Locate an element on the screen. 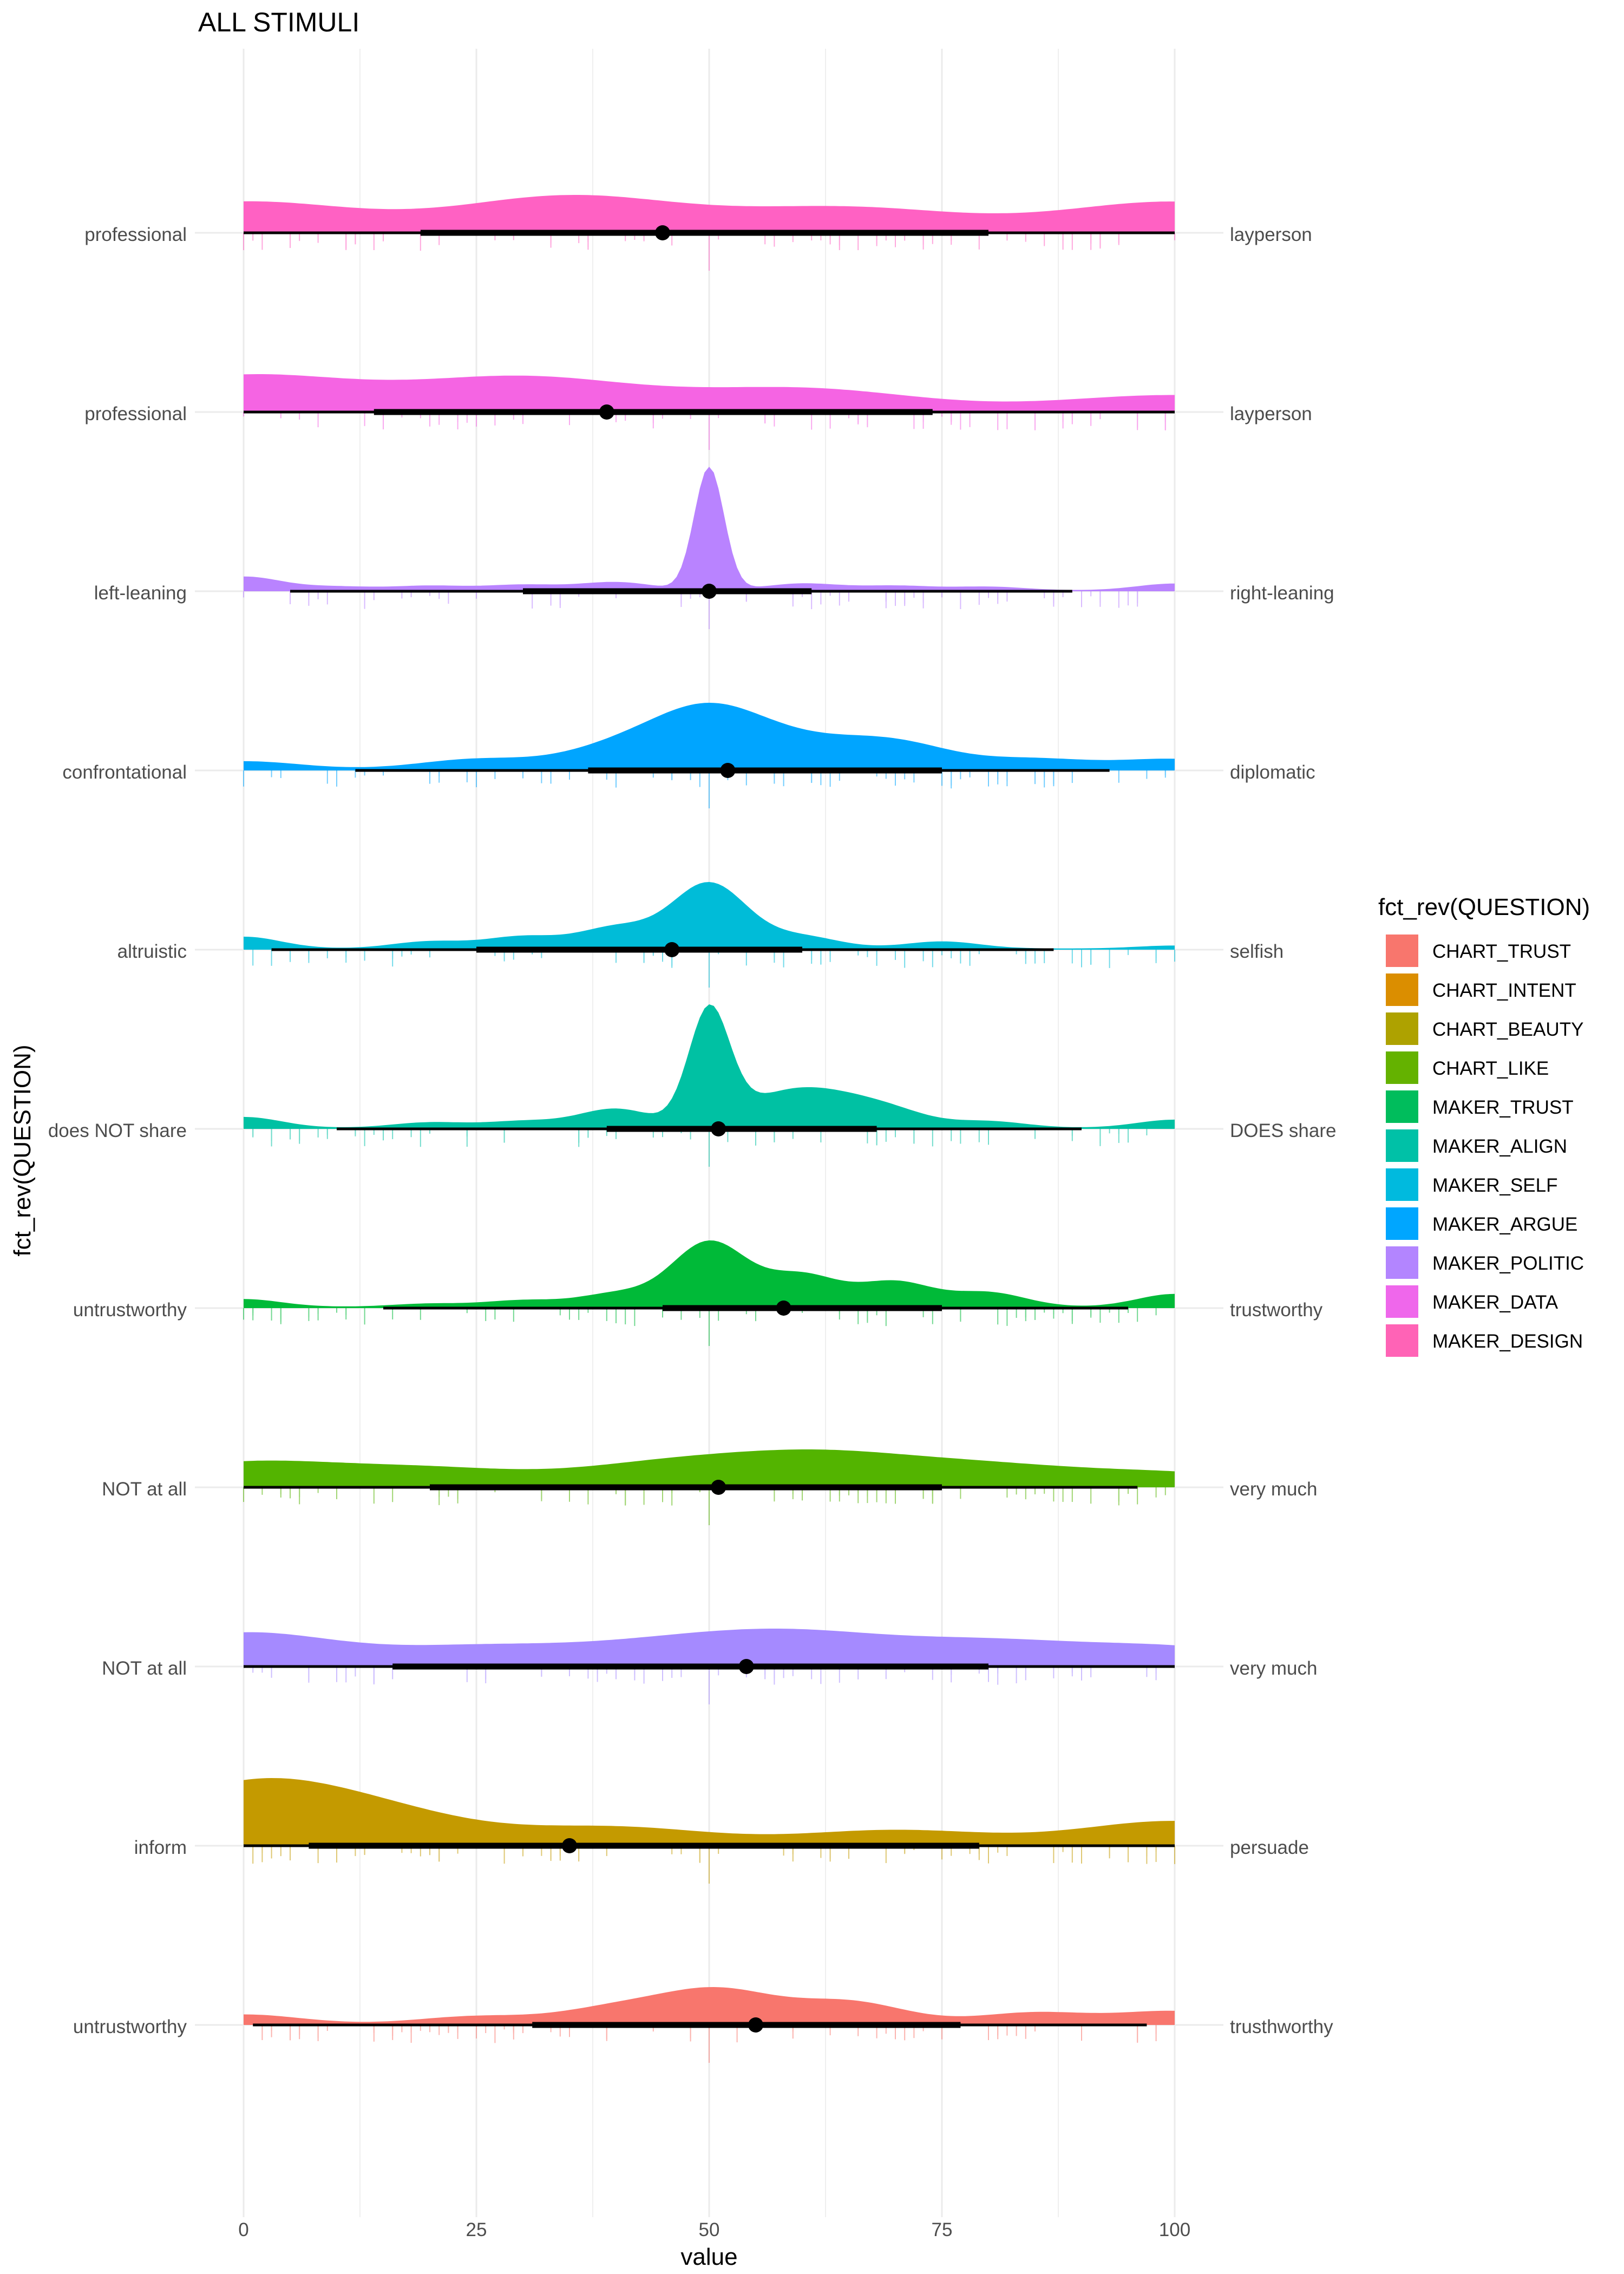  y-axis-title: fct_rev(QUESTION) is located at coordinates (22, 1150).